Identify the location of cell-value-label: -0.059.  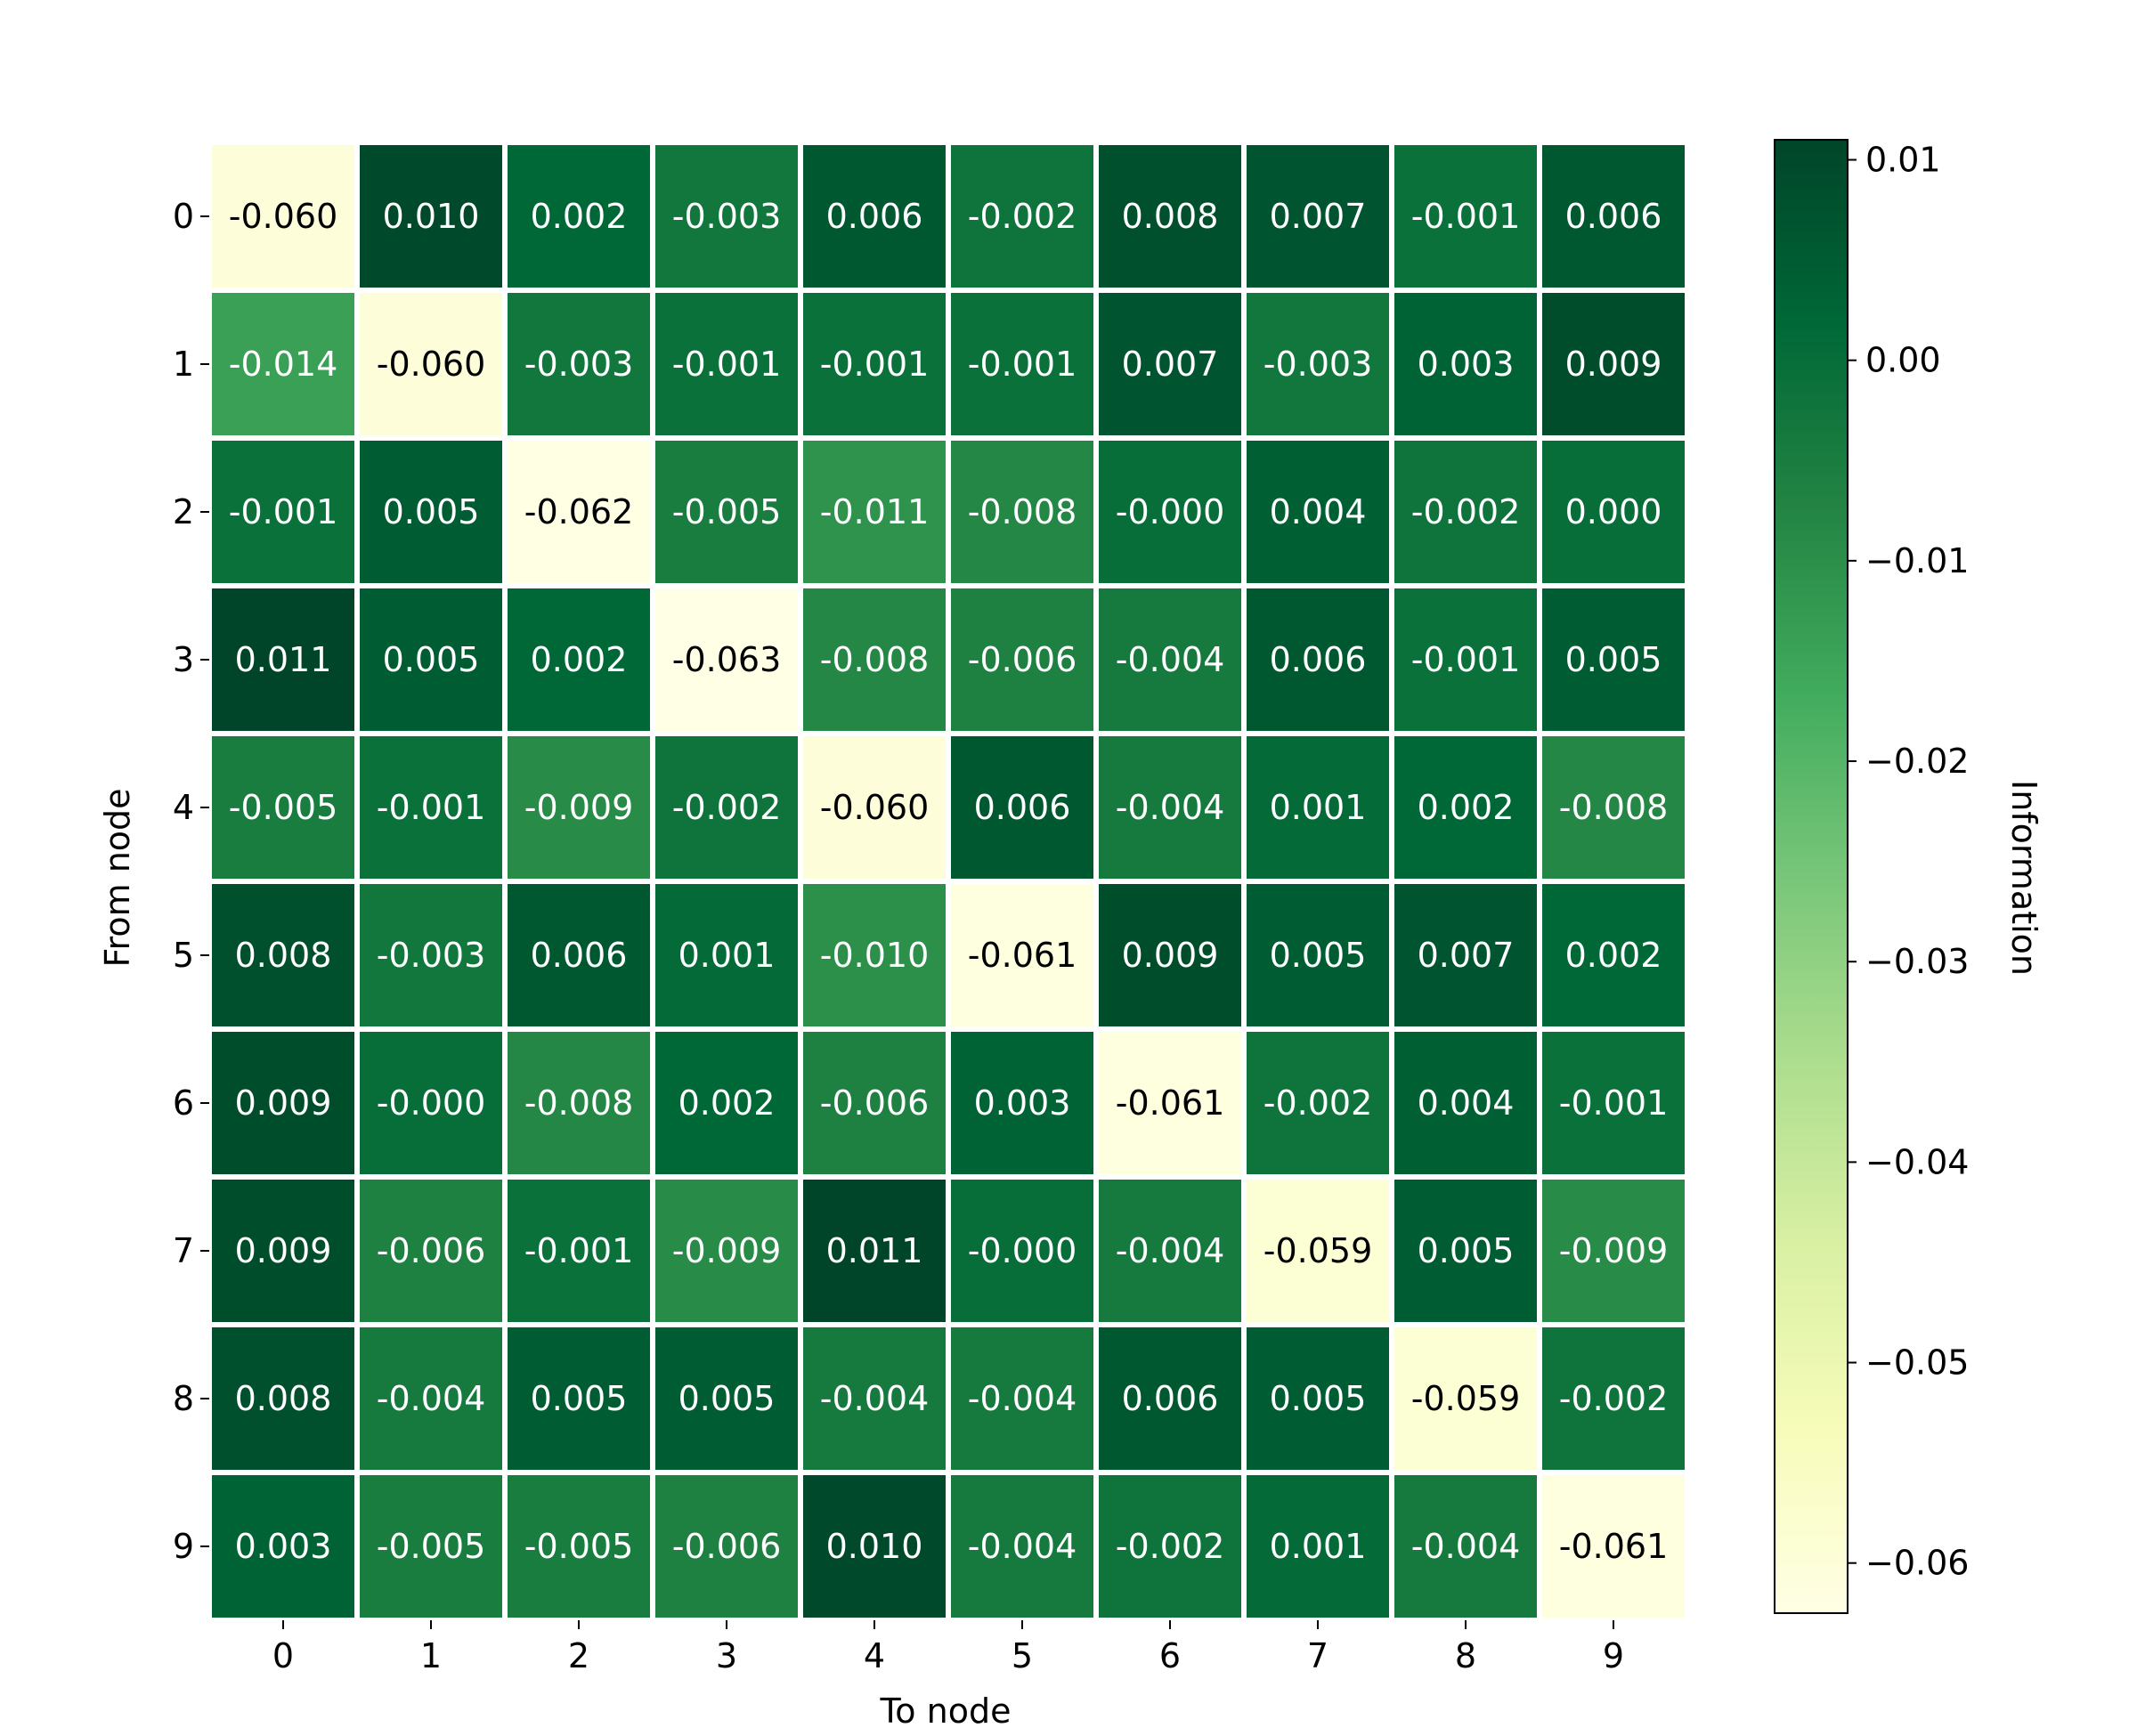
(1466, 1398).